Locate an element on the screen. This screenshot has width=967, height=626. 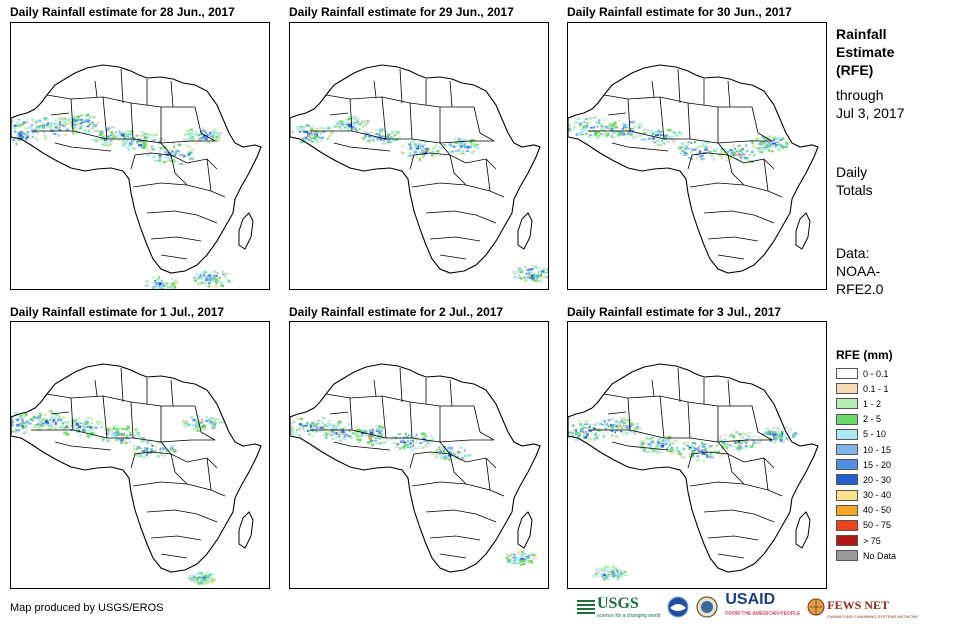
legend-item: 40 - 50 is located at coordinates (866, 510).